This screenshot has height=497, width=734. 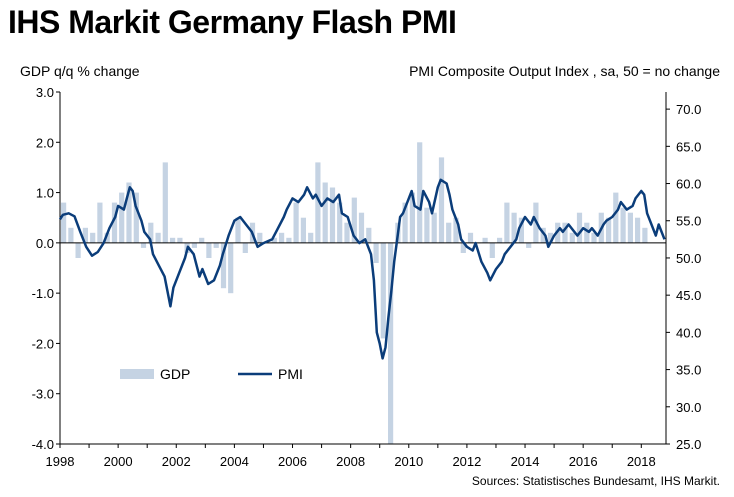 I want to click on right-tick-label: 65.0, so click(x=688, y=146).